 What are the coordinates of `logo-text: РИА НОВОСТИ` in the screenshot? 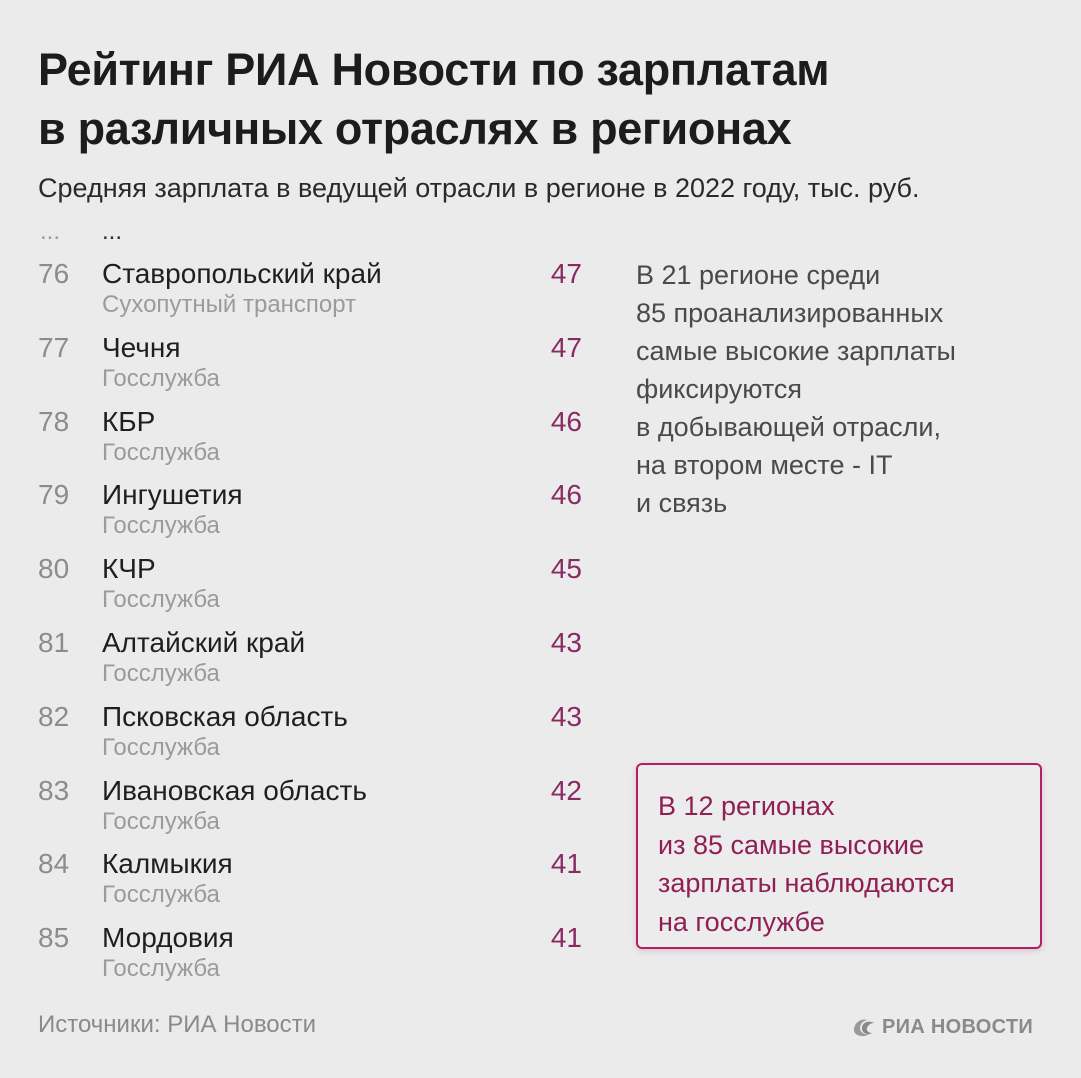 It's located at (958, 1026).